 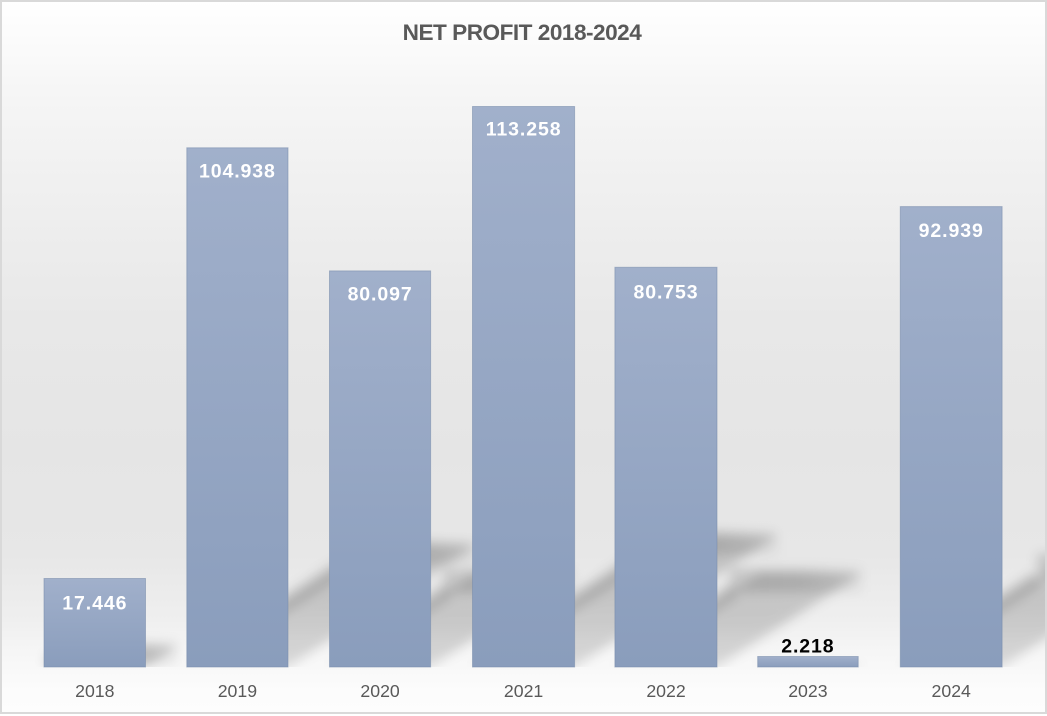 I want to click on svg-text: 104.938, so click(x=237, y=172).